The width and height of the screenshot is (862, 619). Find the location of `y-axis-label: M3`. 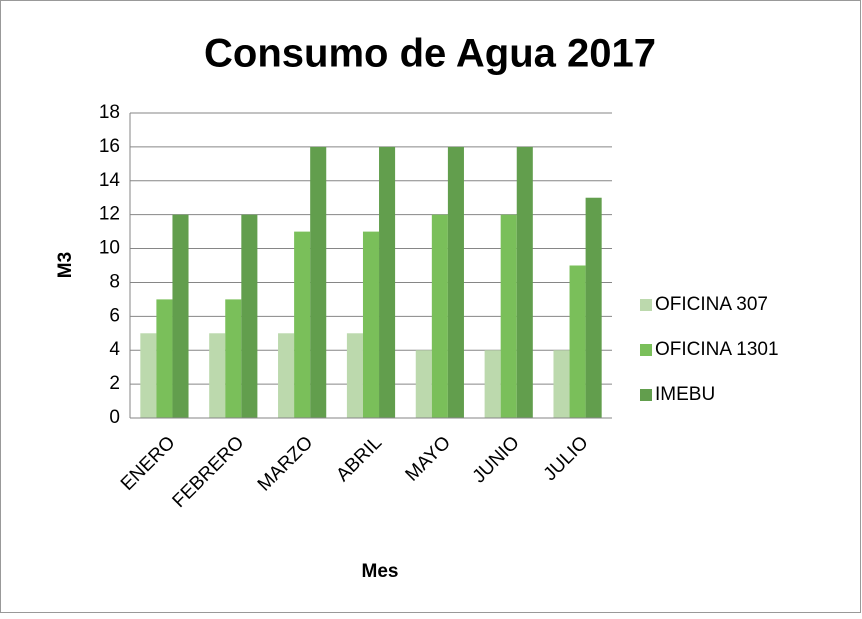

y-axis-label: M3 is located at coordinates (65, 265).